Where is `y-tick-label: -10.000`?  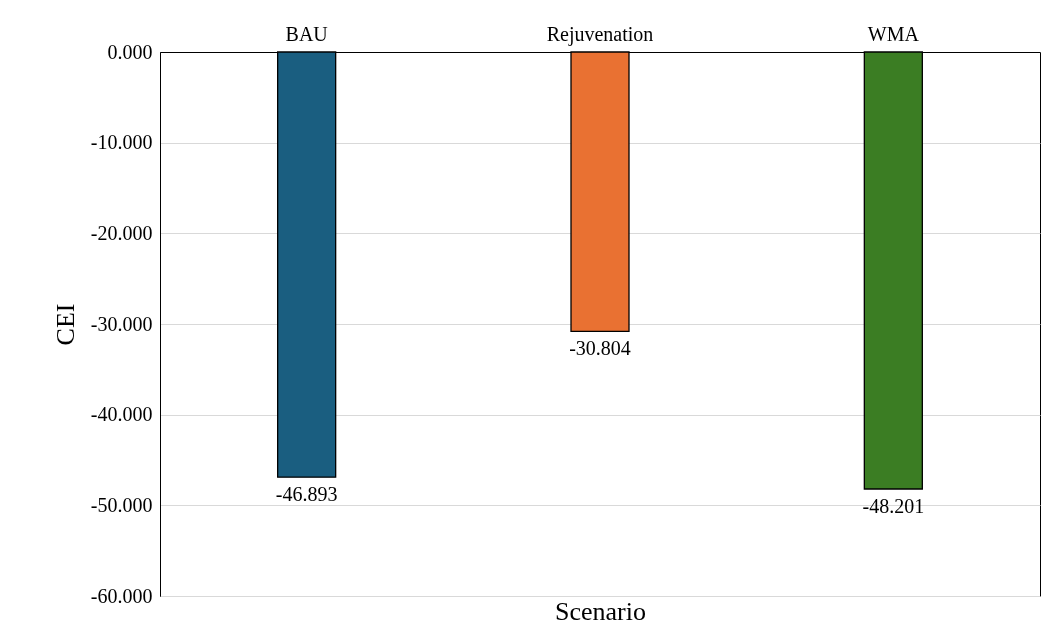 y-tick-label: -10.000 is located at coordinates (121, 142).